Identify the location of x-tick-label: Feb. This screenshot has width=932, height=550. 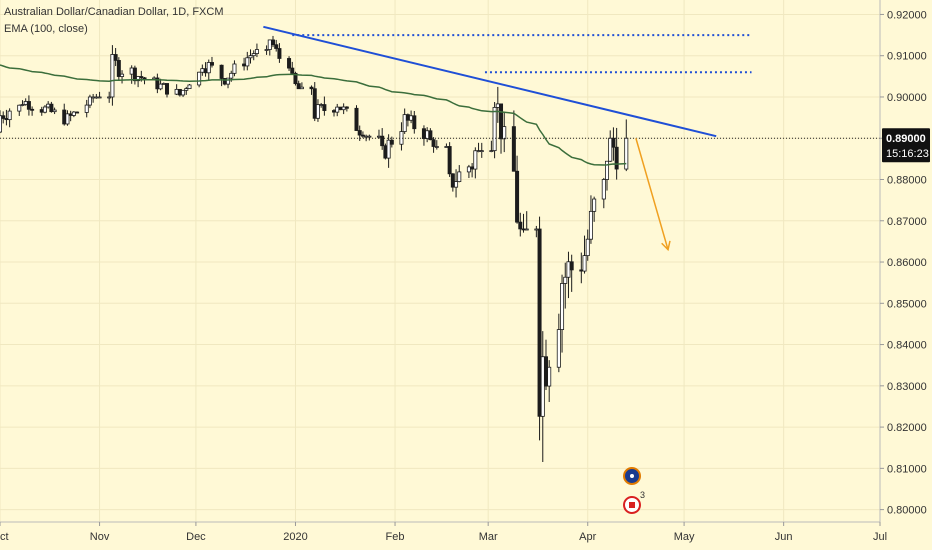
(395, 537).